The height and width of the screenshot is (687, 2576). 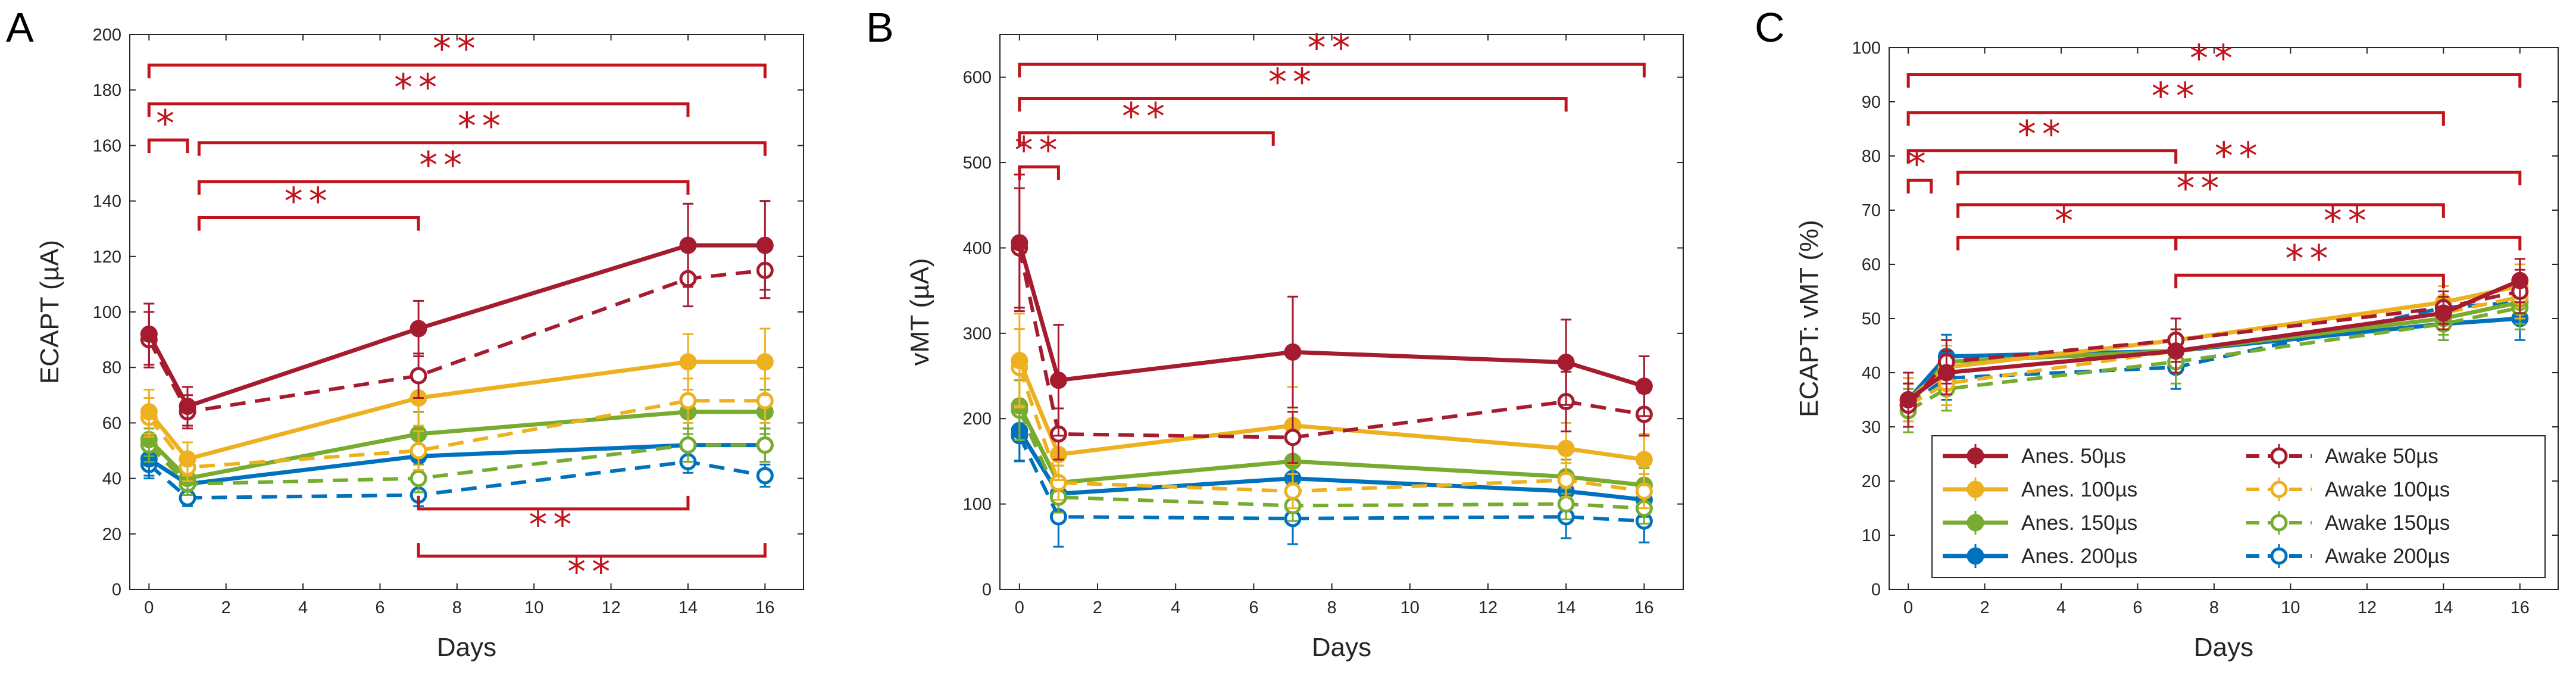 I want to click on y-tick-label: 70, so click(x=1871, y=210).